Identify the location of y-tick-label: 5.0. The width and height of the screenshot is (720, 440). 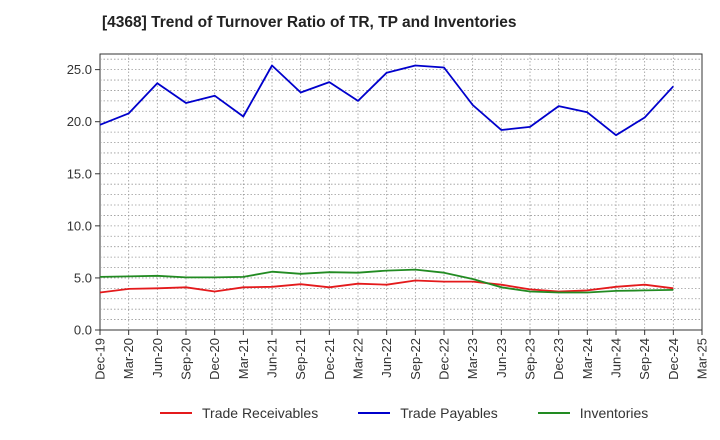
(83, 277).